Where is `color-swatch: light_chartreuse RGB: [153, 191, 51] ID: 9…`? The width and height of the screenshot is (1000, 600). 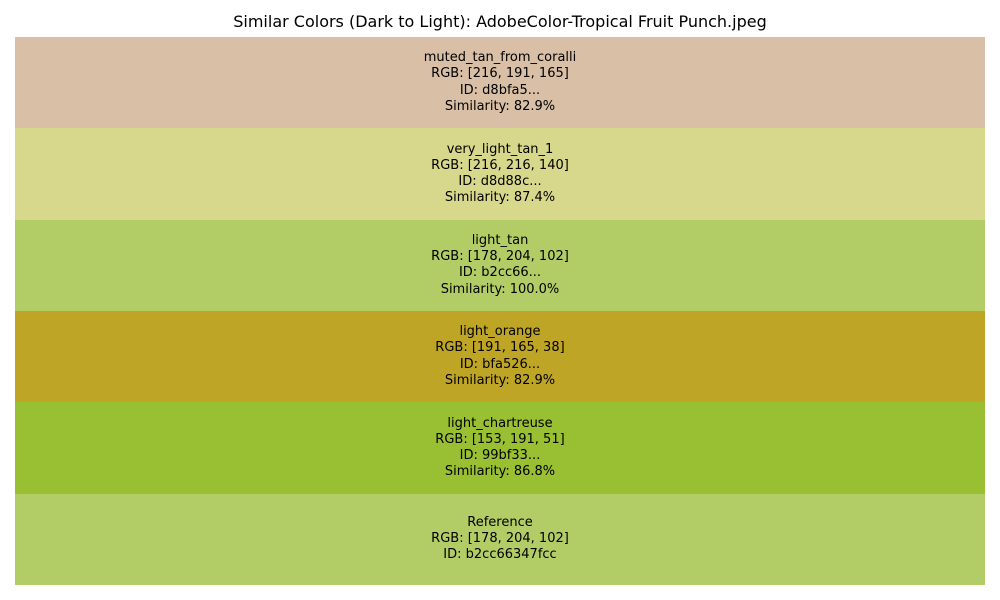 color-swatch: light_chartreuse RGB: [153, 191, 51] ID: 9… is located at coordinates (500, 448).